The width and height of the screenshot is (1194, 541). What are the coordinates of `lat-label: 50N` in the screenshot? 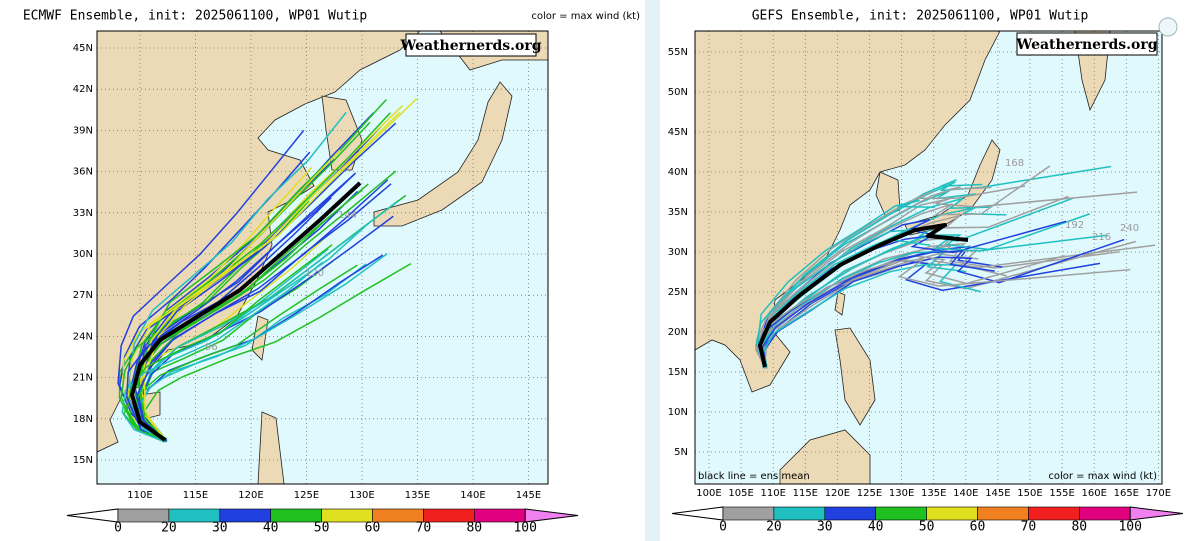 It's located at (678, 92).